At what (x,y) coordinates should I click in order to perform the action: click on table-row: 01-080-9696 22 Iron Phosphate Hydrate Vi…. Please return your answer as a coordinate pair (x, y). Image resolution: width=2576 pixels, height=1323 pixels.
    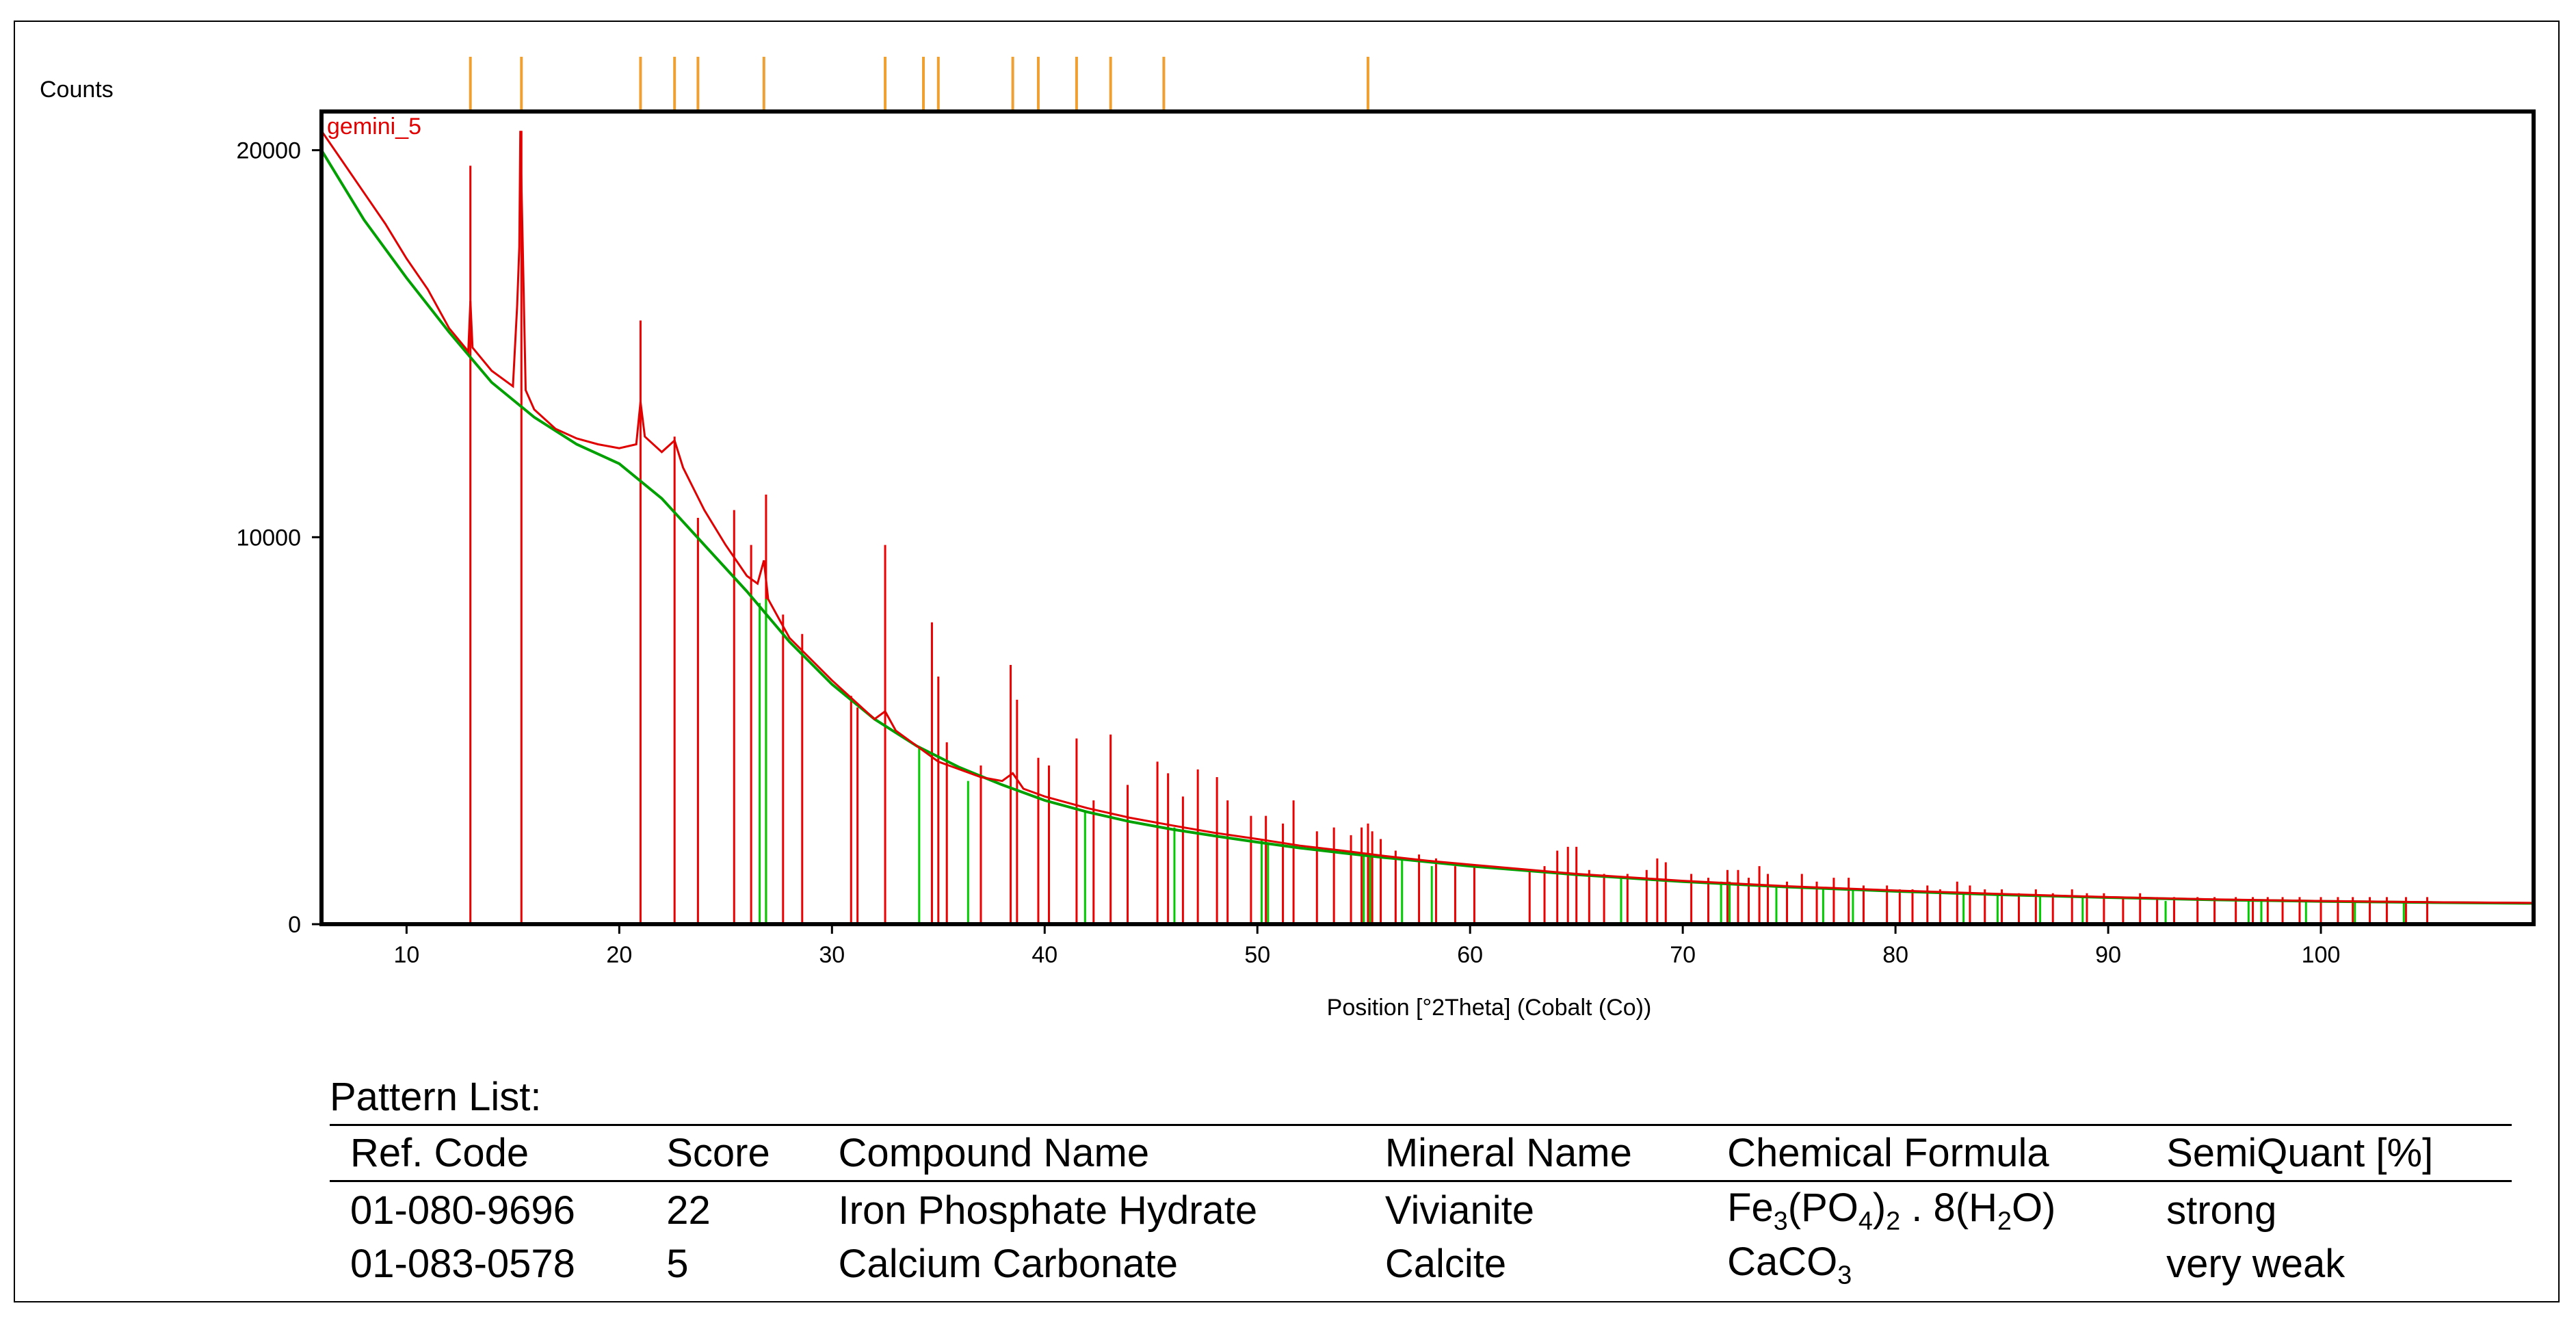
    Looking at the image, I should click on (1421, 1209).